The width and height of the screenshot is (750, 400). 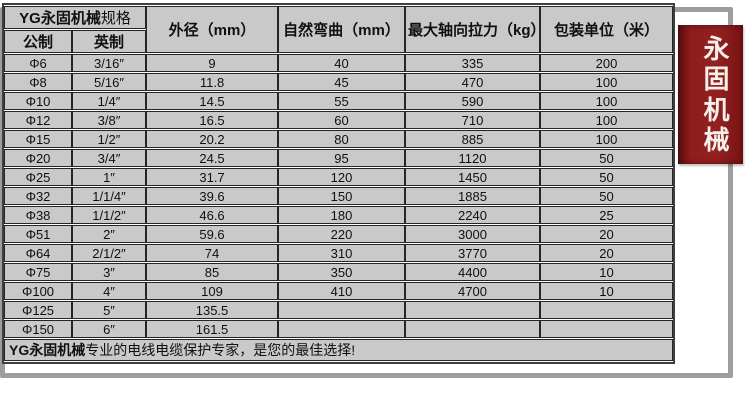 What do you see at coordinates (212, 158) in the screenshot?
I see `cell: 24.5` at bounding box center [212, 158].